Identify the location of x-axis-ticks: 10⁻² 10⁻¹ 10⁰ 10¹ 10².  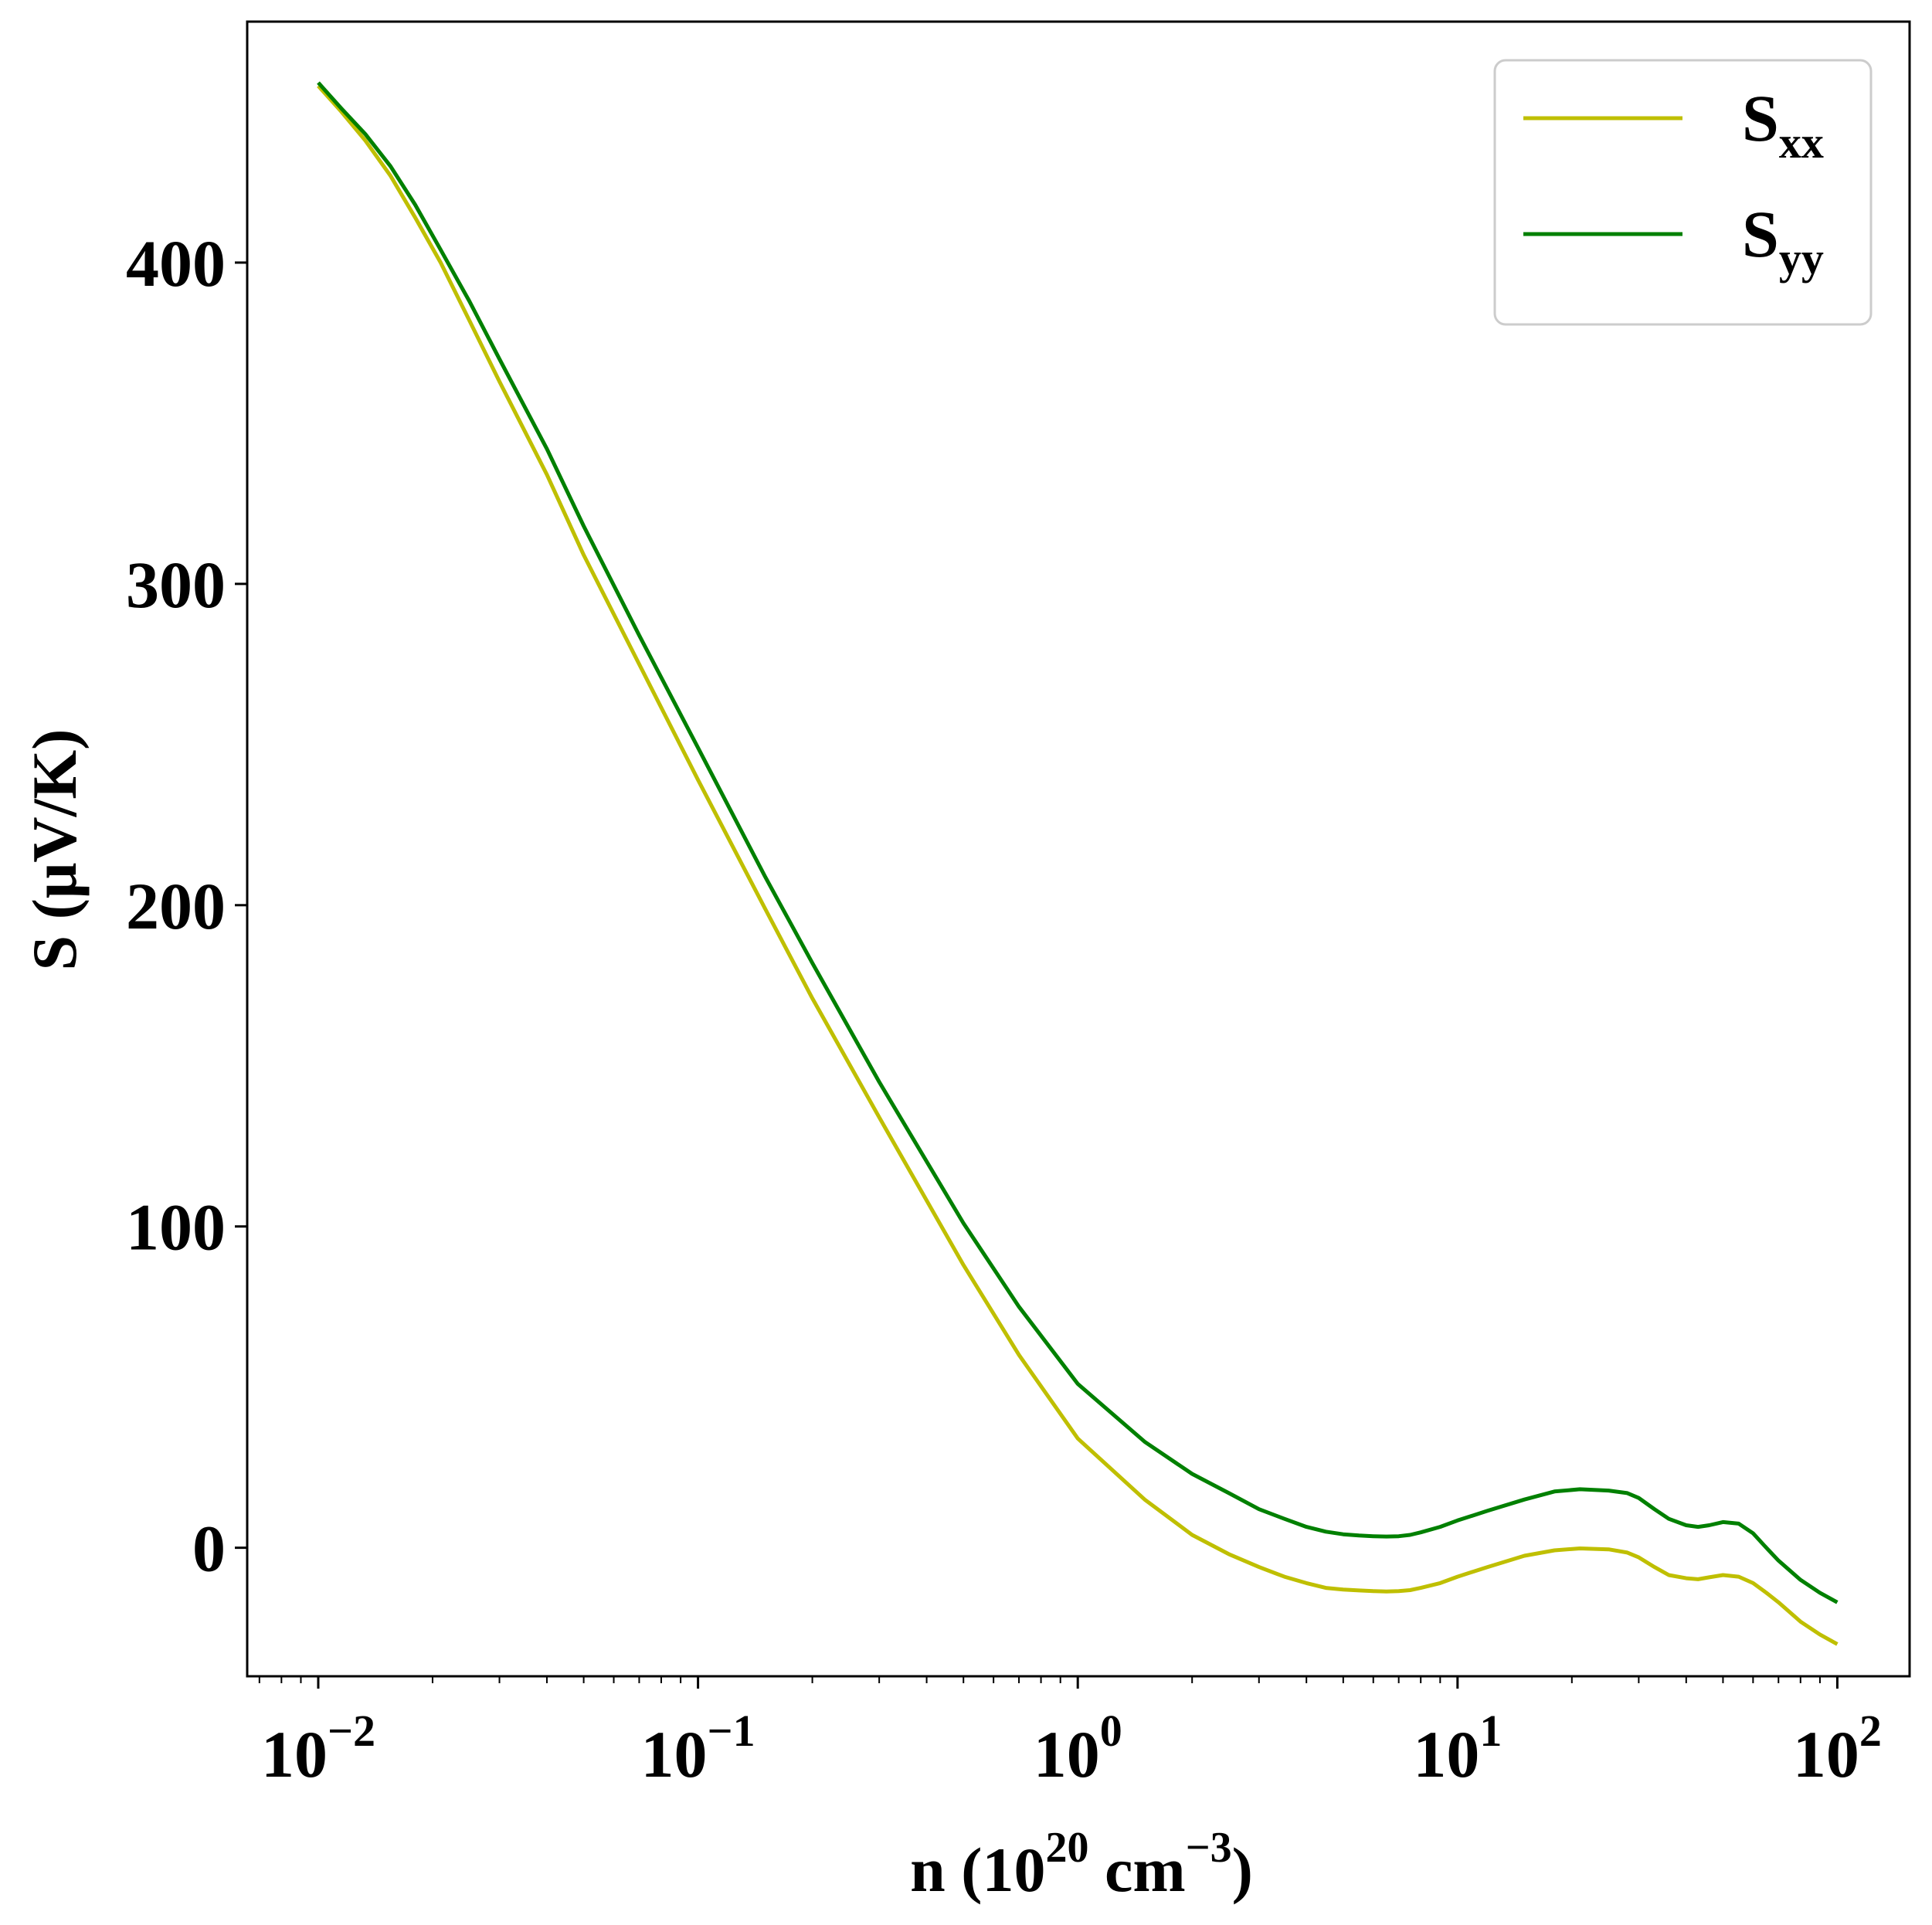
(1070, 1733).